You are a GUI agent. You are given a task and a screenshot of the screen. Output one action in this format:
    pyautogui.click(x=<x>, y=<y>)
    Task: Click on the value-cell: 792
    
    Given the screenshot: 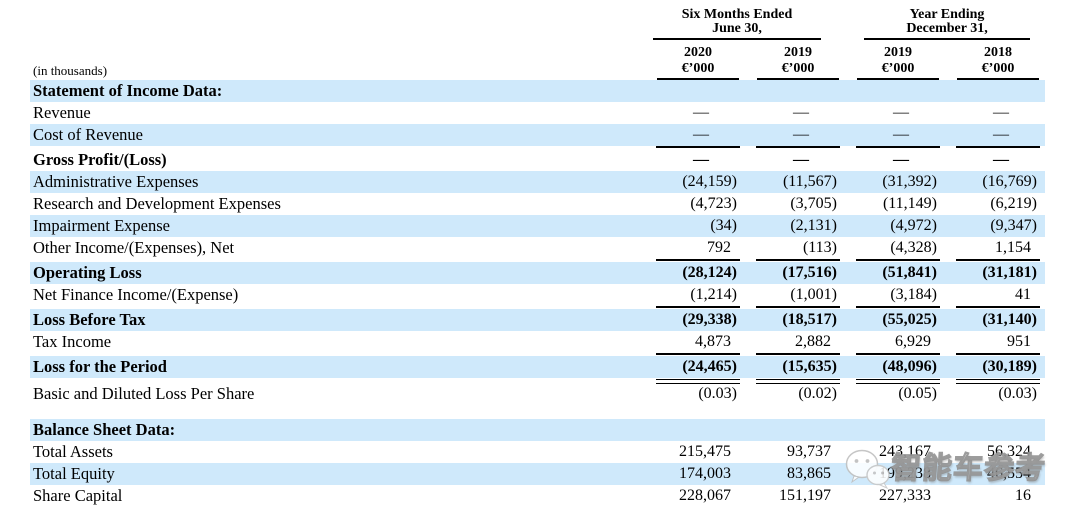 What is the action you would take?
    pyautogui.click(x=688, y=249)
    